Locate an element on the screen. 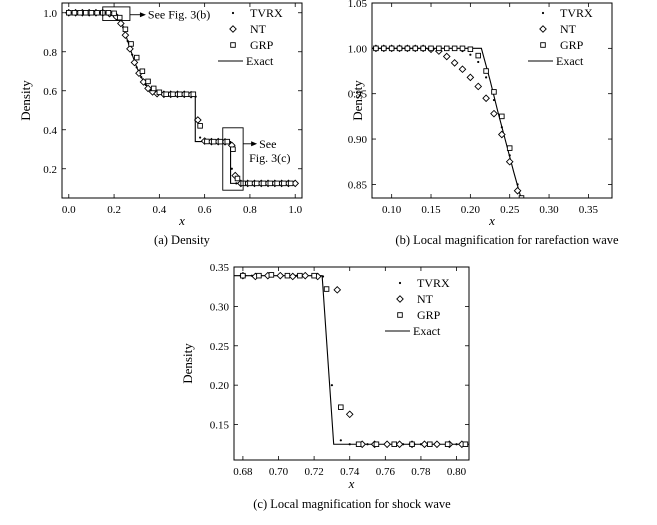 The height and width of the screenshot is (525, 657). y-tick-label: 1.00 is located at coordinates (358, 49).